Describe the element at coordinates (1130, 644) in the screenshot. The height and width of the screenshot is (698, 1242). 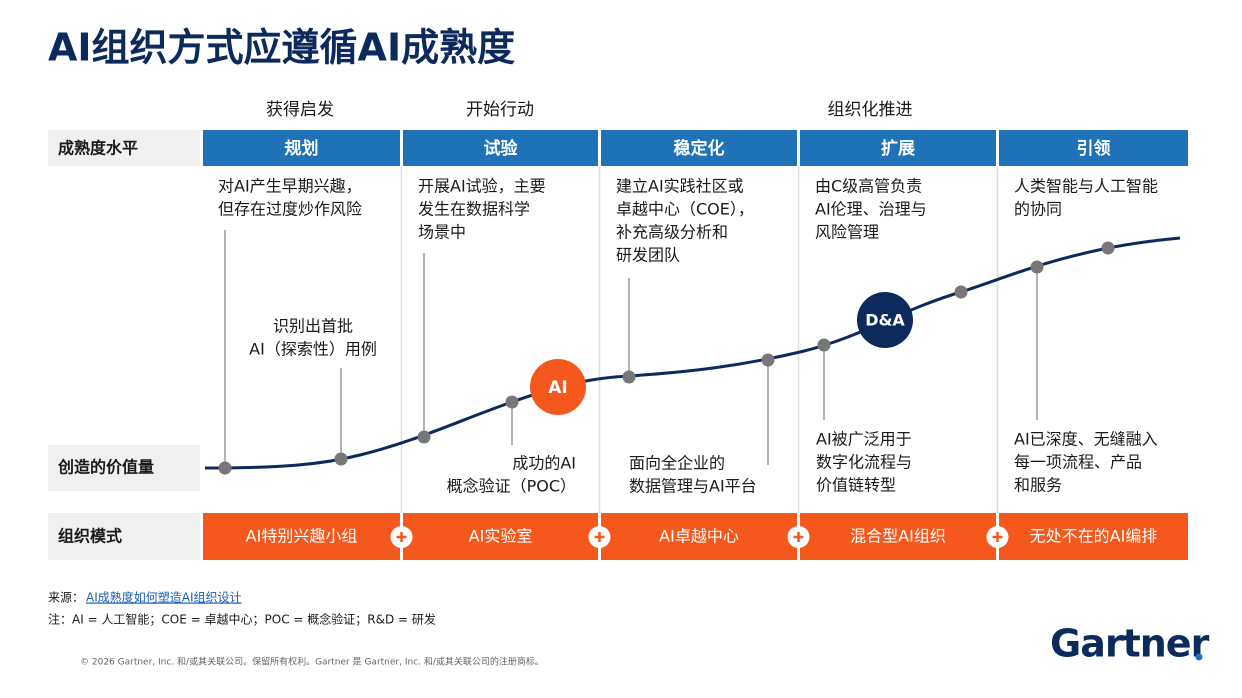
I see `logo: Gartner` at that location.